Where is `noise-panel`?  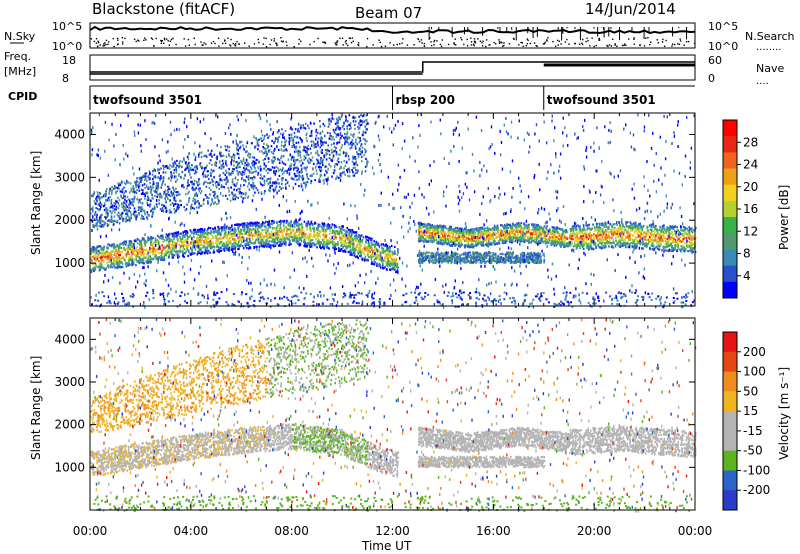 noise-panel is located at coordinates (392, 35).